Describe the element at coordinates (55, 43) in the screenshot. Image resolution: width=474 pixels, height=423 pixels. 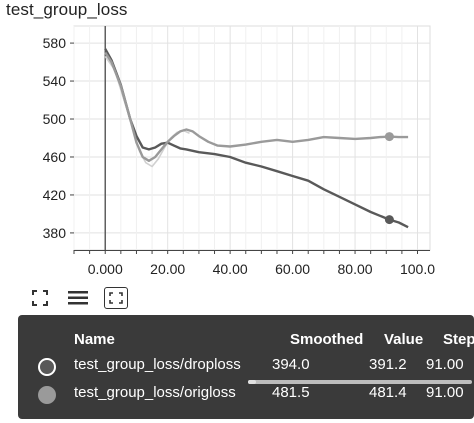
I see `y-tick-label: 580` at that location.